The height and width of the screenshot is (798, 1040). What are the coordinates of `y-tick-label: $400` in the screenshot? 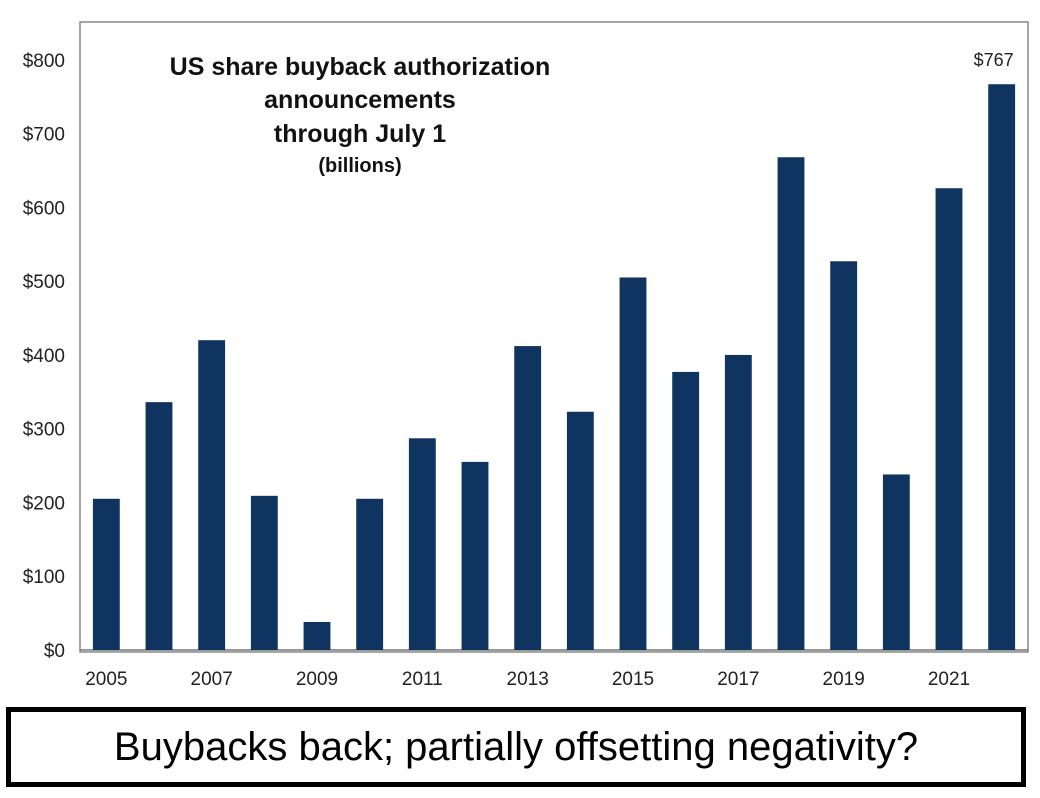 It's located at (44, 356).